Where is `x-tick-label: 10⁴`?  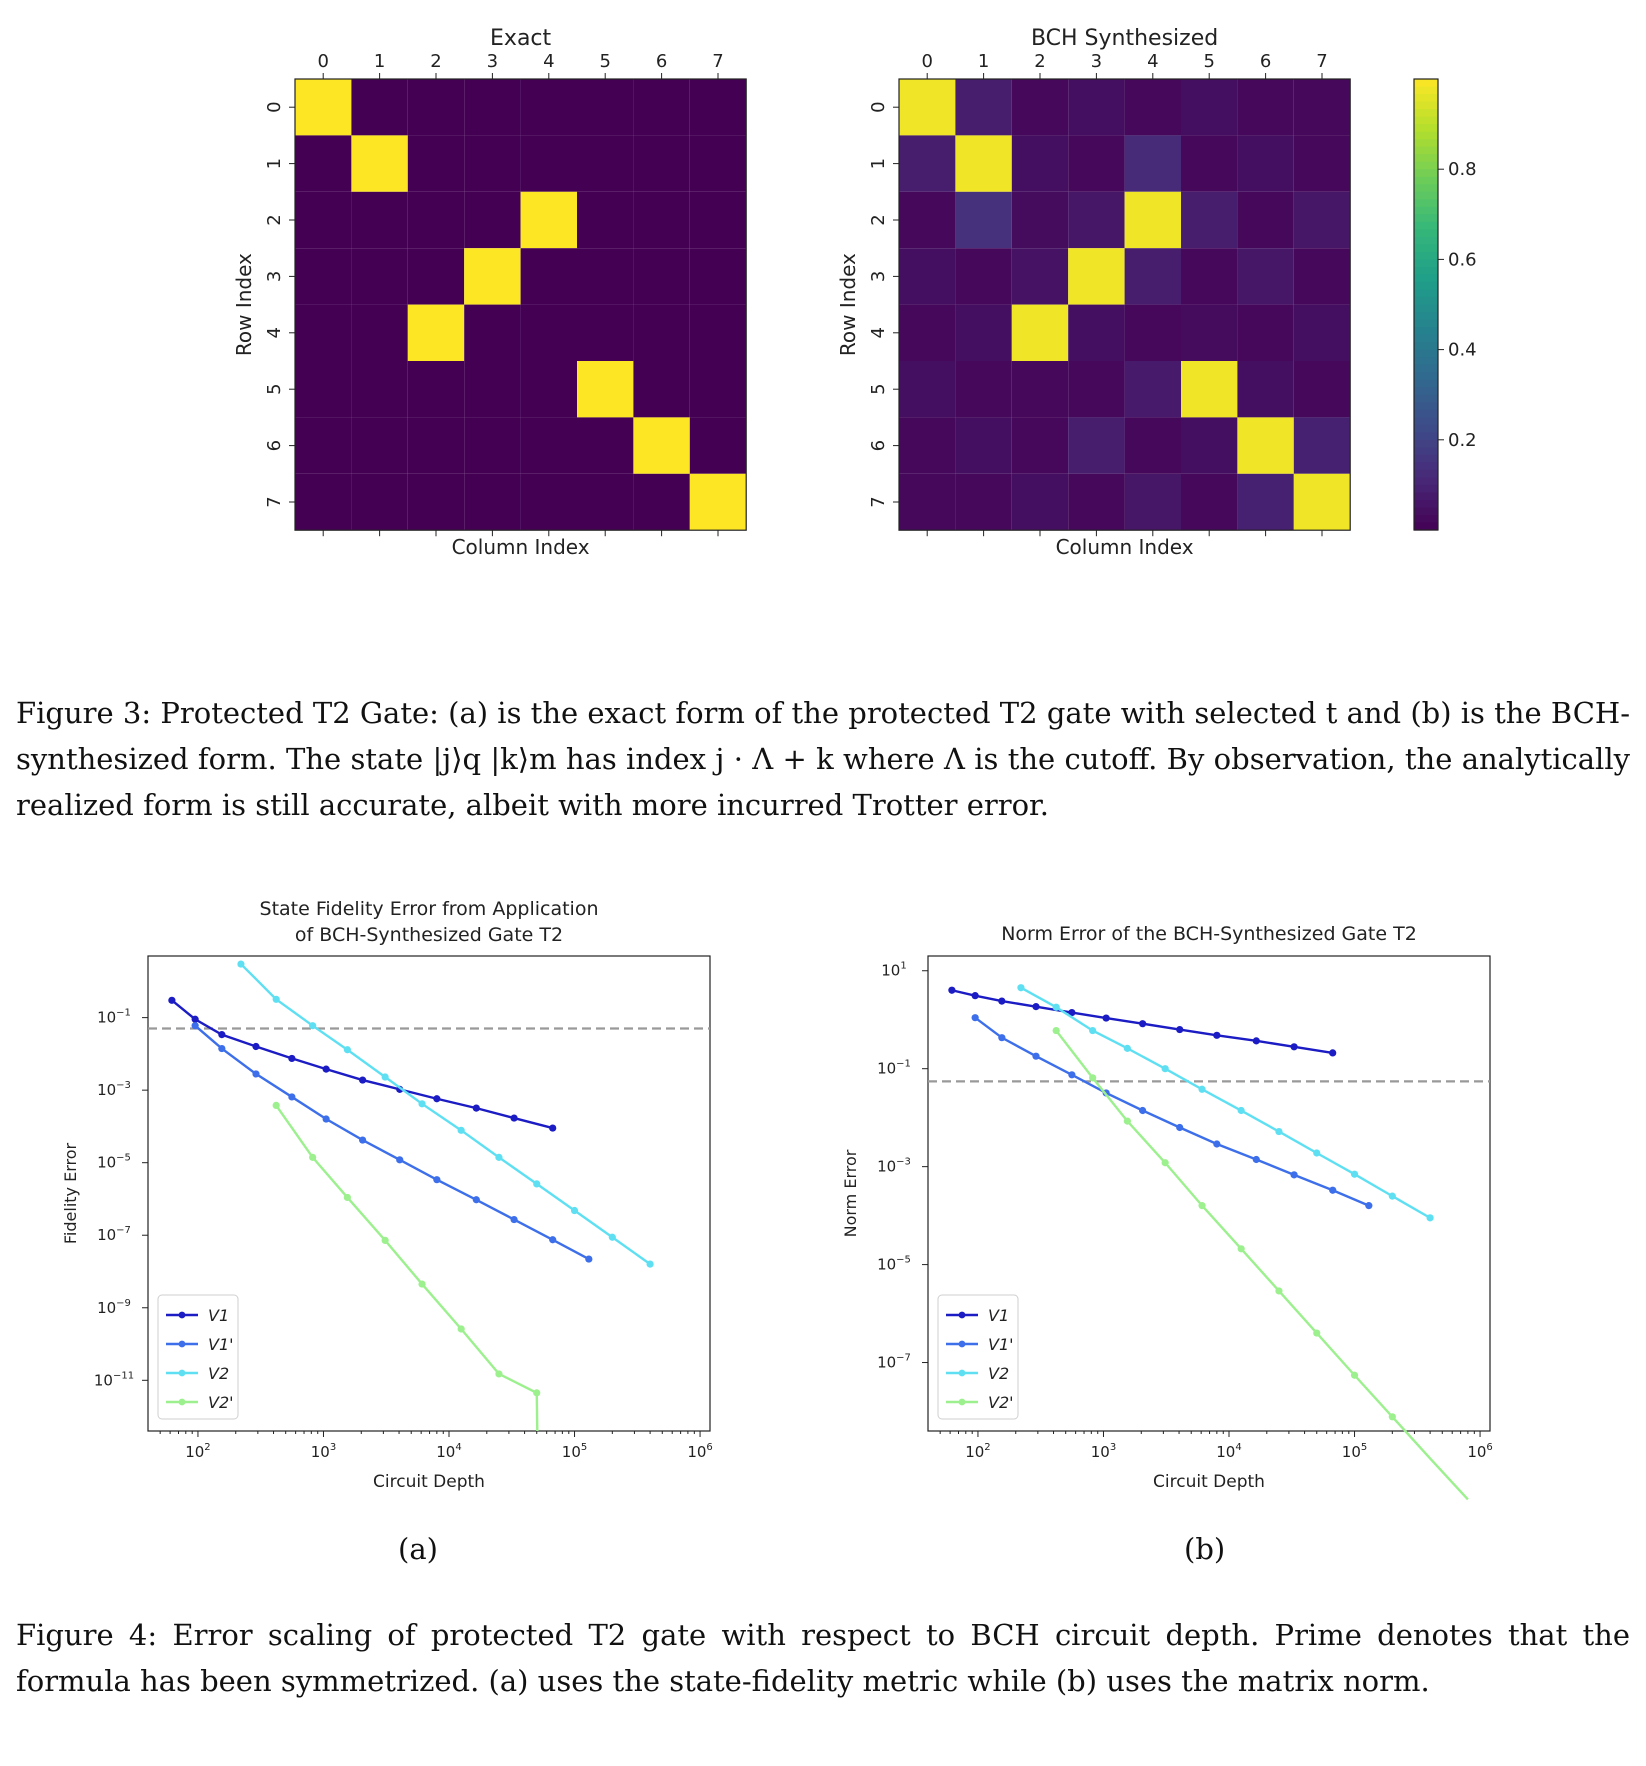 x-tick-label: 10⁴ is located at coordinates (448, 1451).